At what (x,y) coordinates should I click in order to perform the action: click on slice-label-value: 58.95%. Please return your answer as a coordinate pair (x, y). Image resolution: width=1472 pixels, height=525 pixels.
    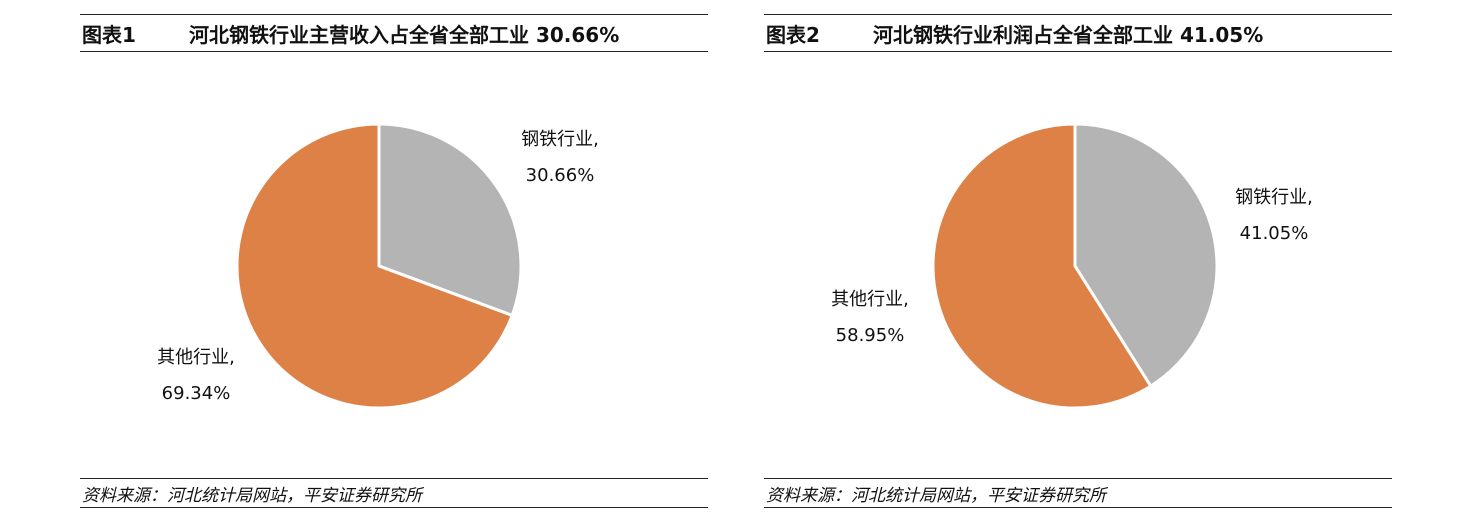
    Looking at the image, I should click on (870, 335).